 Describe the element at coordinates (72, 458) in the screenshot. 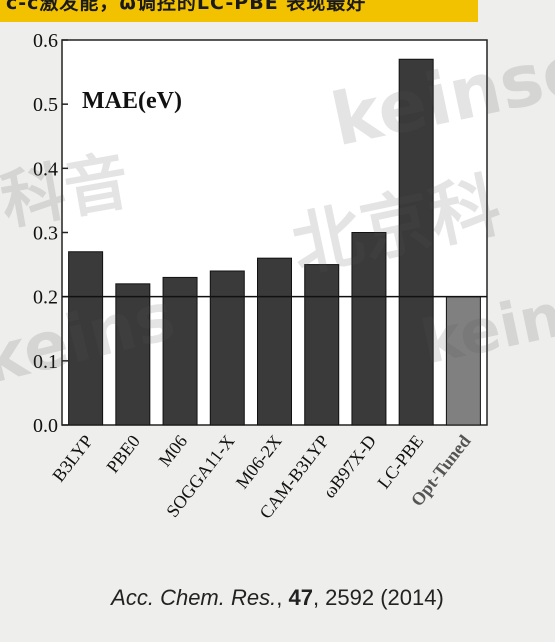

I see `x-tick-label: B3LYP` at that location.